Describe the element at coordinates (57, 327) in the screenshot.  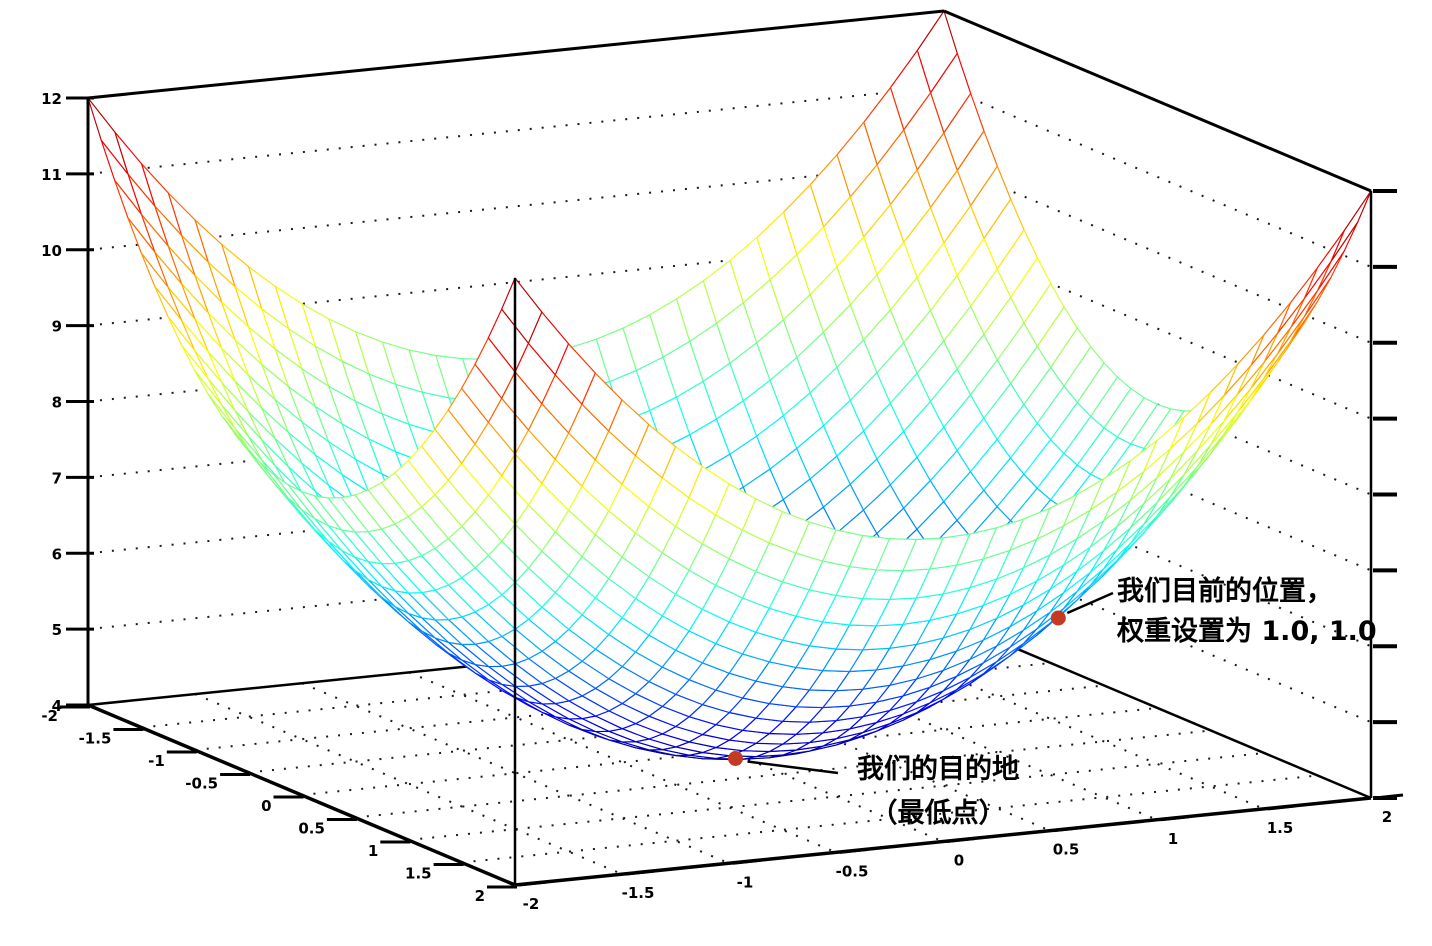
I see `svg-text: 9` at that location.